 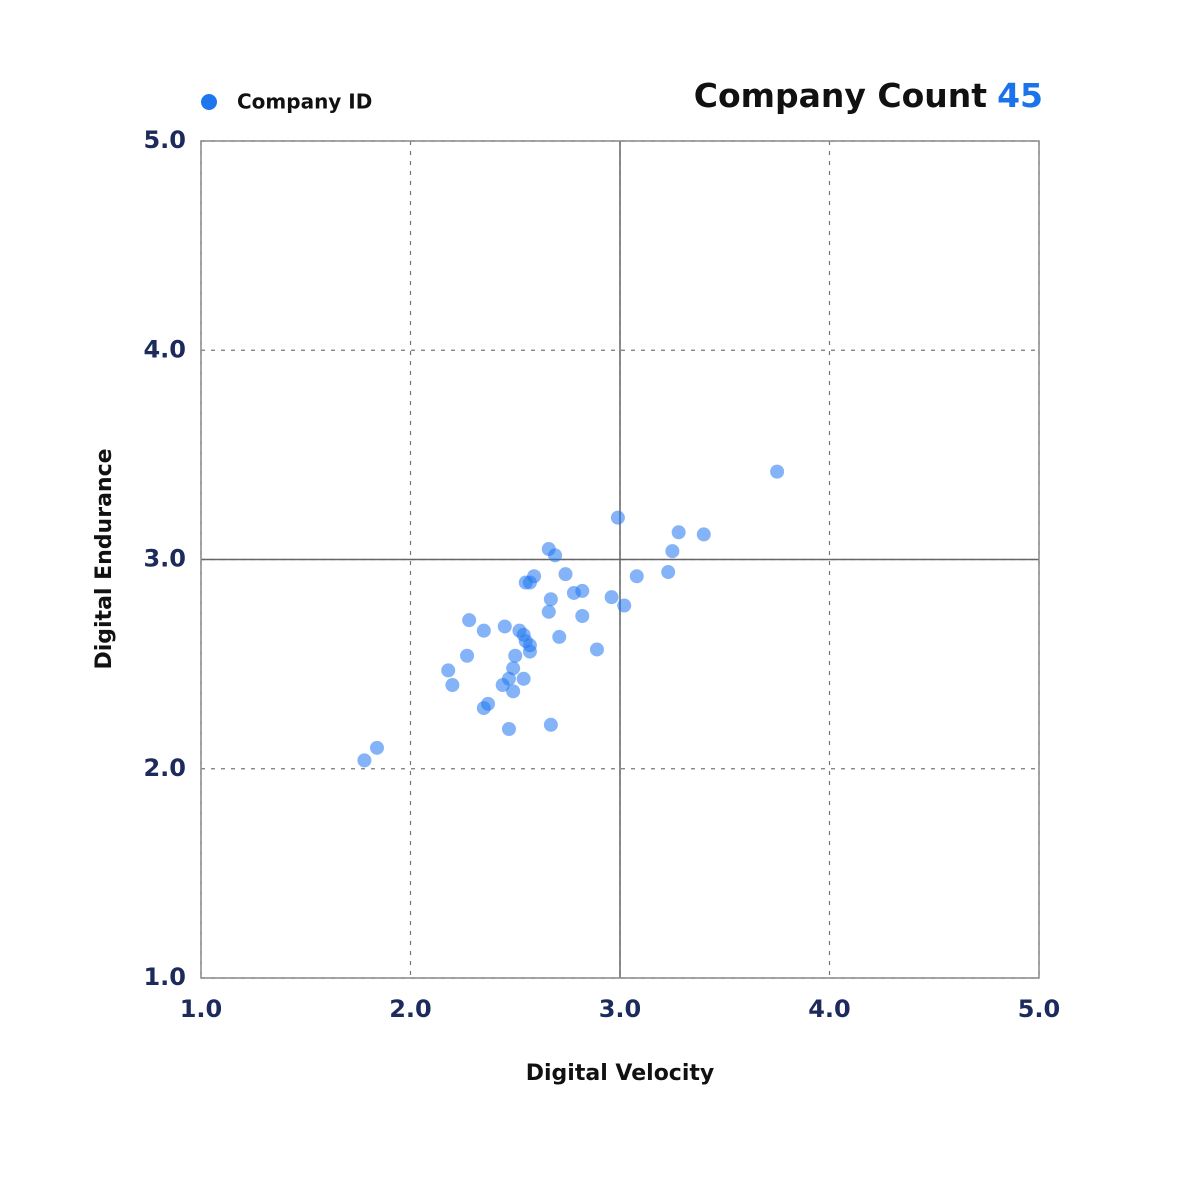 What do you see at coordinates (620, 1073) in the screenshot?
I see `x-axis-label: Digital Velocity` at bounding box center [620, 1073].